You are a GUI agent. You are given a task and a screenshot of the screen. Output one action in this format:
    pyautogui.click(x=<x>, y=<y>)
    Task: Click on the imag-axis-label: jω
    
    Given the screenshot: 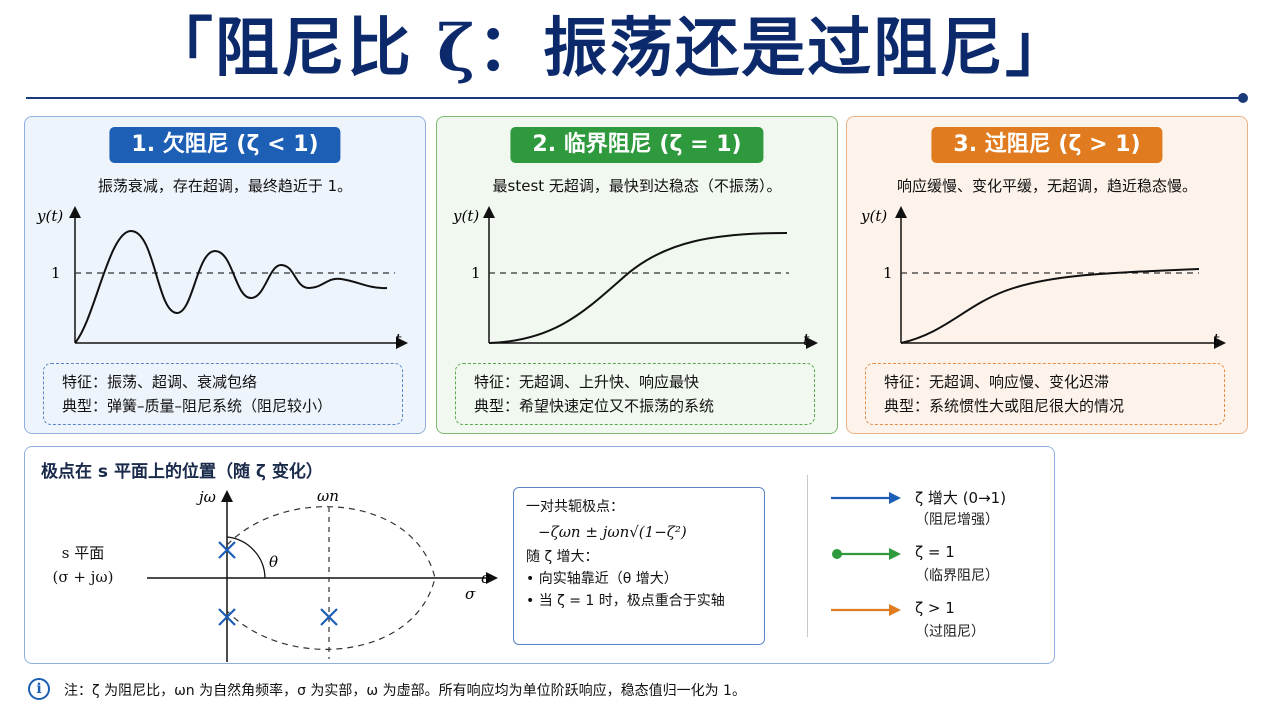 What is the action you would take?
    pyautogui.click(x=206, y=497)
    